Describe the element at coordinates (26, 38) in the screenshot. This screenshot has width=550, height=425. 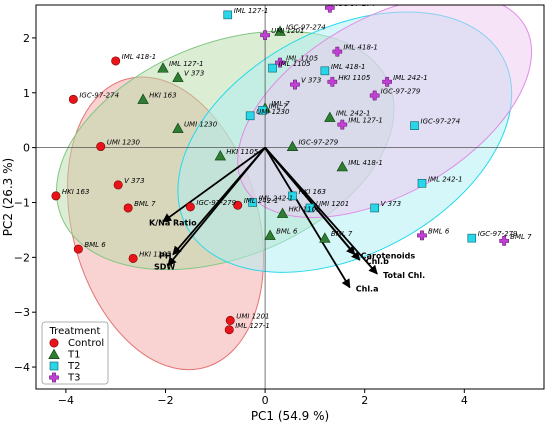
I see `y-tick-label: 2` at that location.